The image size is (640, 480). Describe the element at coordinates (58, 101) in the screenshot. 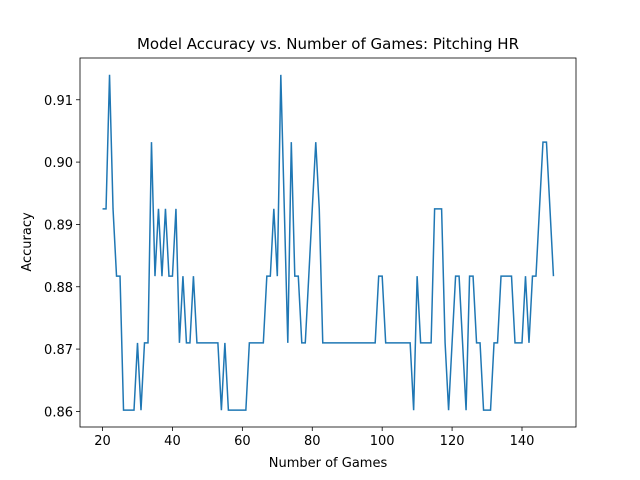

I see `y-tick-label: 0.91` at that location.